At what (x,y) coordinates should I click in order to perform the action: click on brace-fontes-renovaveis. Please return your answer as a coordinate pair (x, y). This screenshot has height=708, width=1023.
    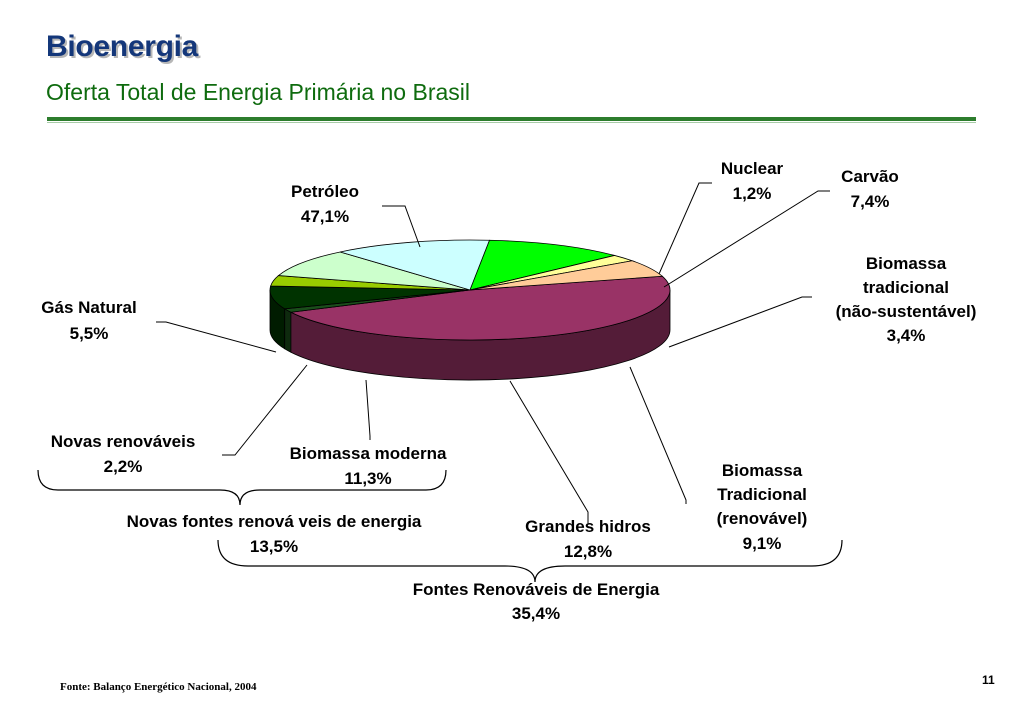
    Looking at the image, I should click on (530, 561).